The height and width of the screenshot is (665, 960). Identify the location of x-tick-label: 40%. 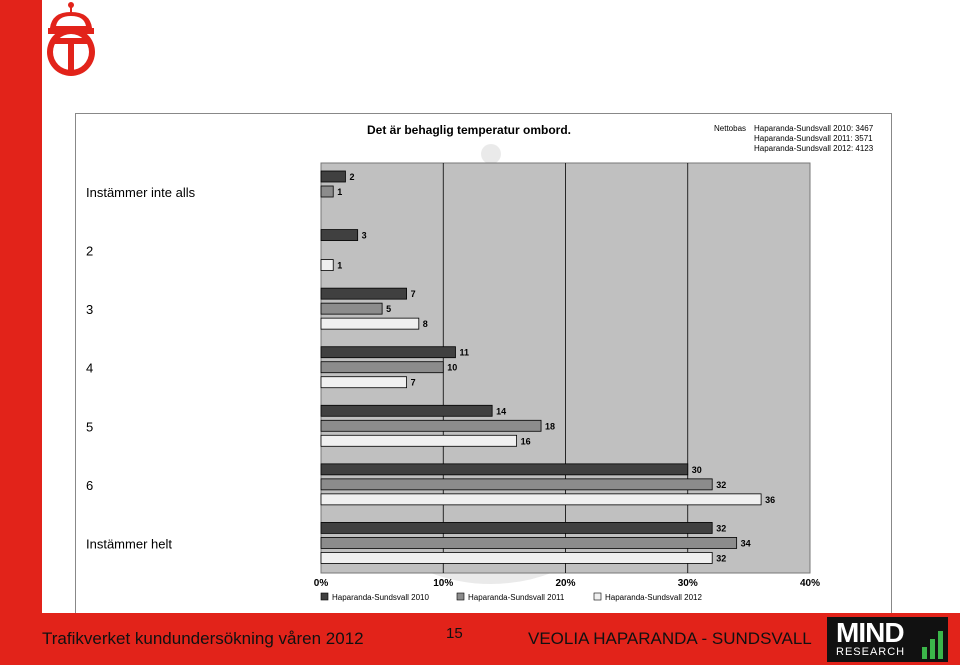
(810, 583).